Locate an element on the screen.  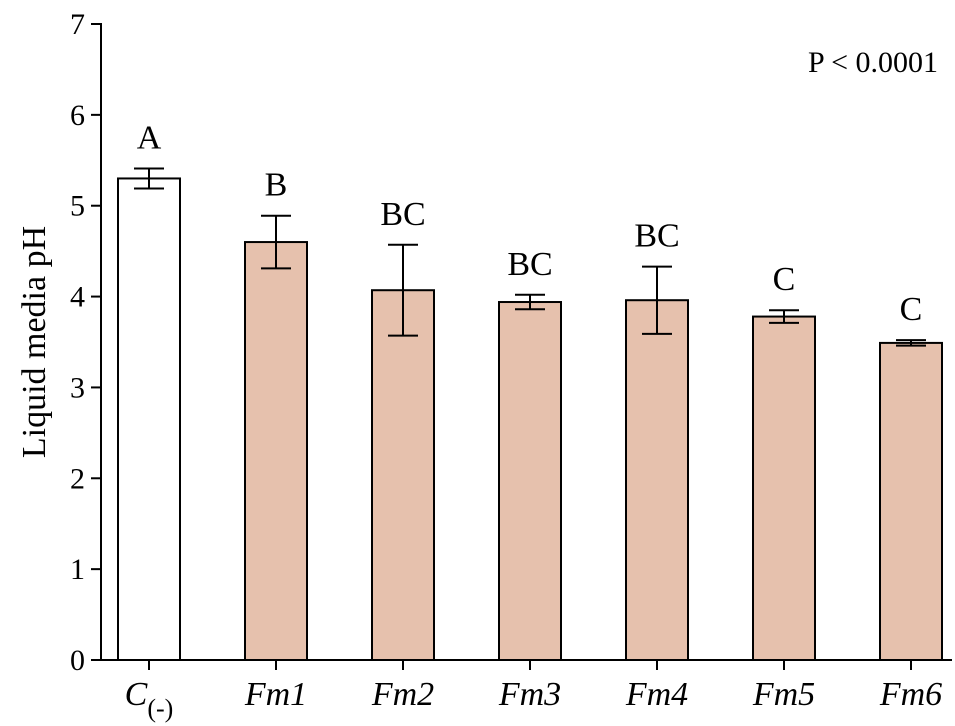
category-name: Fm5 is located at coordinates (783, 694).